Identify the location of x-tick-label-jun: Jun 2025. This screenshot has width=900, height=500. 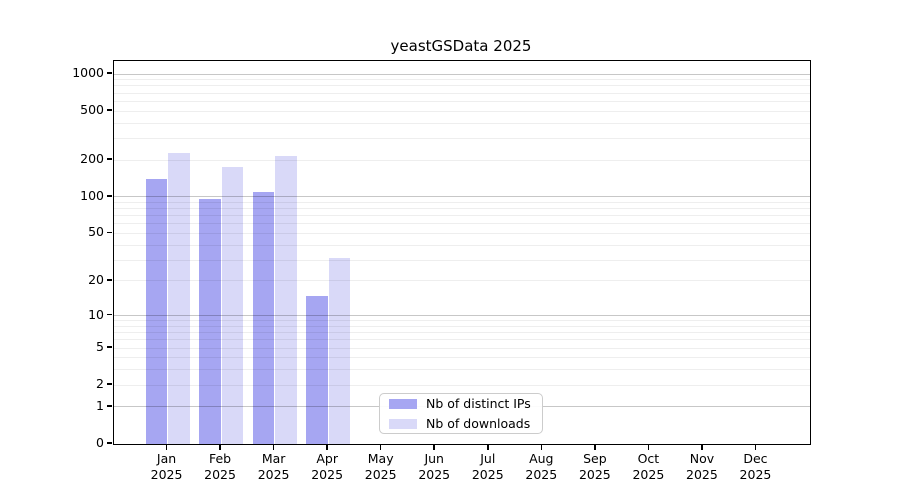
(434, 466).